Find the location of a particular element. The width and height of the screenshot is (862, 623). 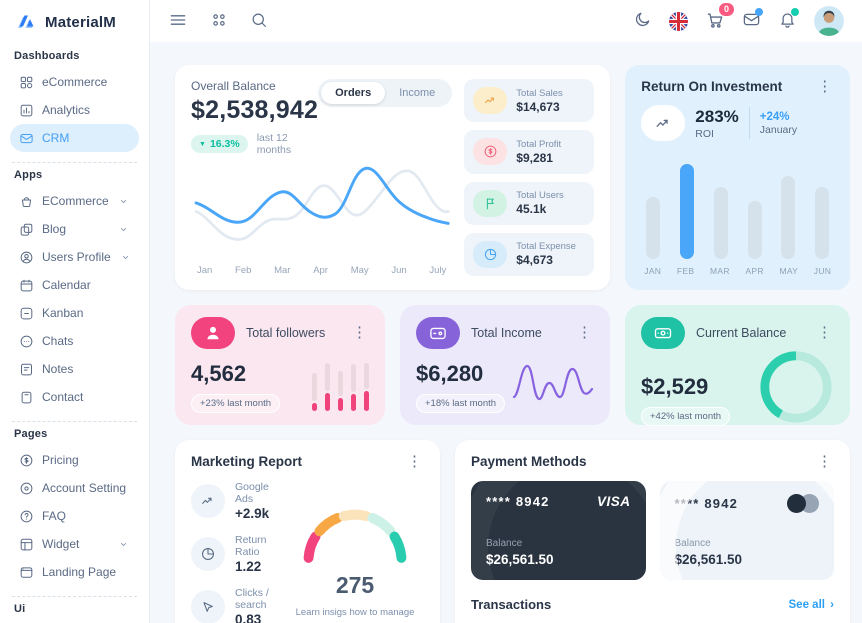

sidebar-item-kanban: Kanban is located at coordinates (74, 313).